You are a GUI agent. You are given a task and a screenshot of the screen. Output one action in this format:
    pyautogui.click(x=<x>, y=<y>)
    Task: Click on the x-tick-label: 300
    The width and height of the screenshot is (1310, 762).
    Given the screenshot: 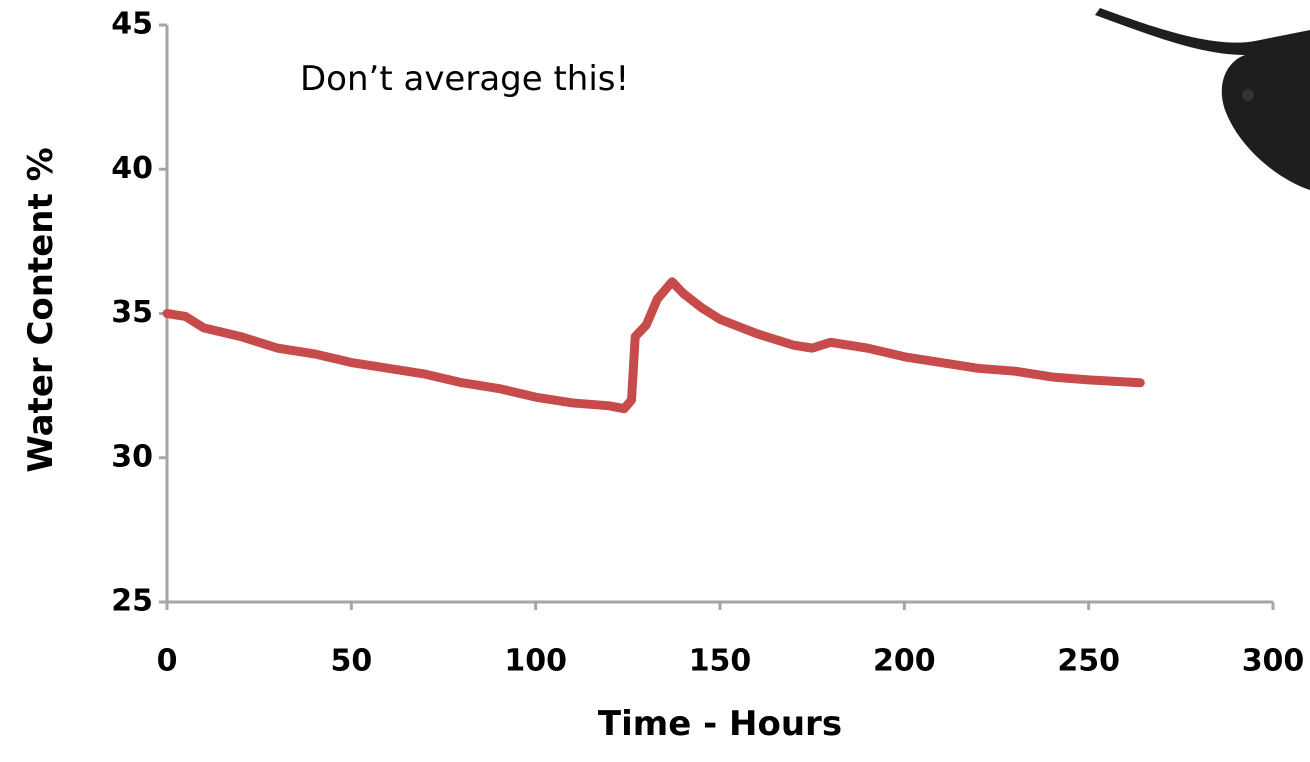 What is the action you would take?
    pyautogui.click(x=1273, y=661)
    